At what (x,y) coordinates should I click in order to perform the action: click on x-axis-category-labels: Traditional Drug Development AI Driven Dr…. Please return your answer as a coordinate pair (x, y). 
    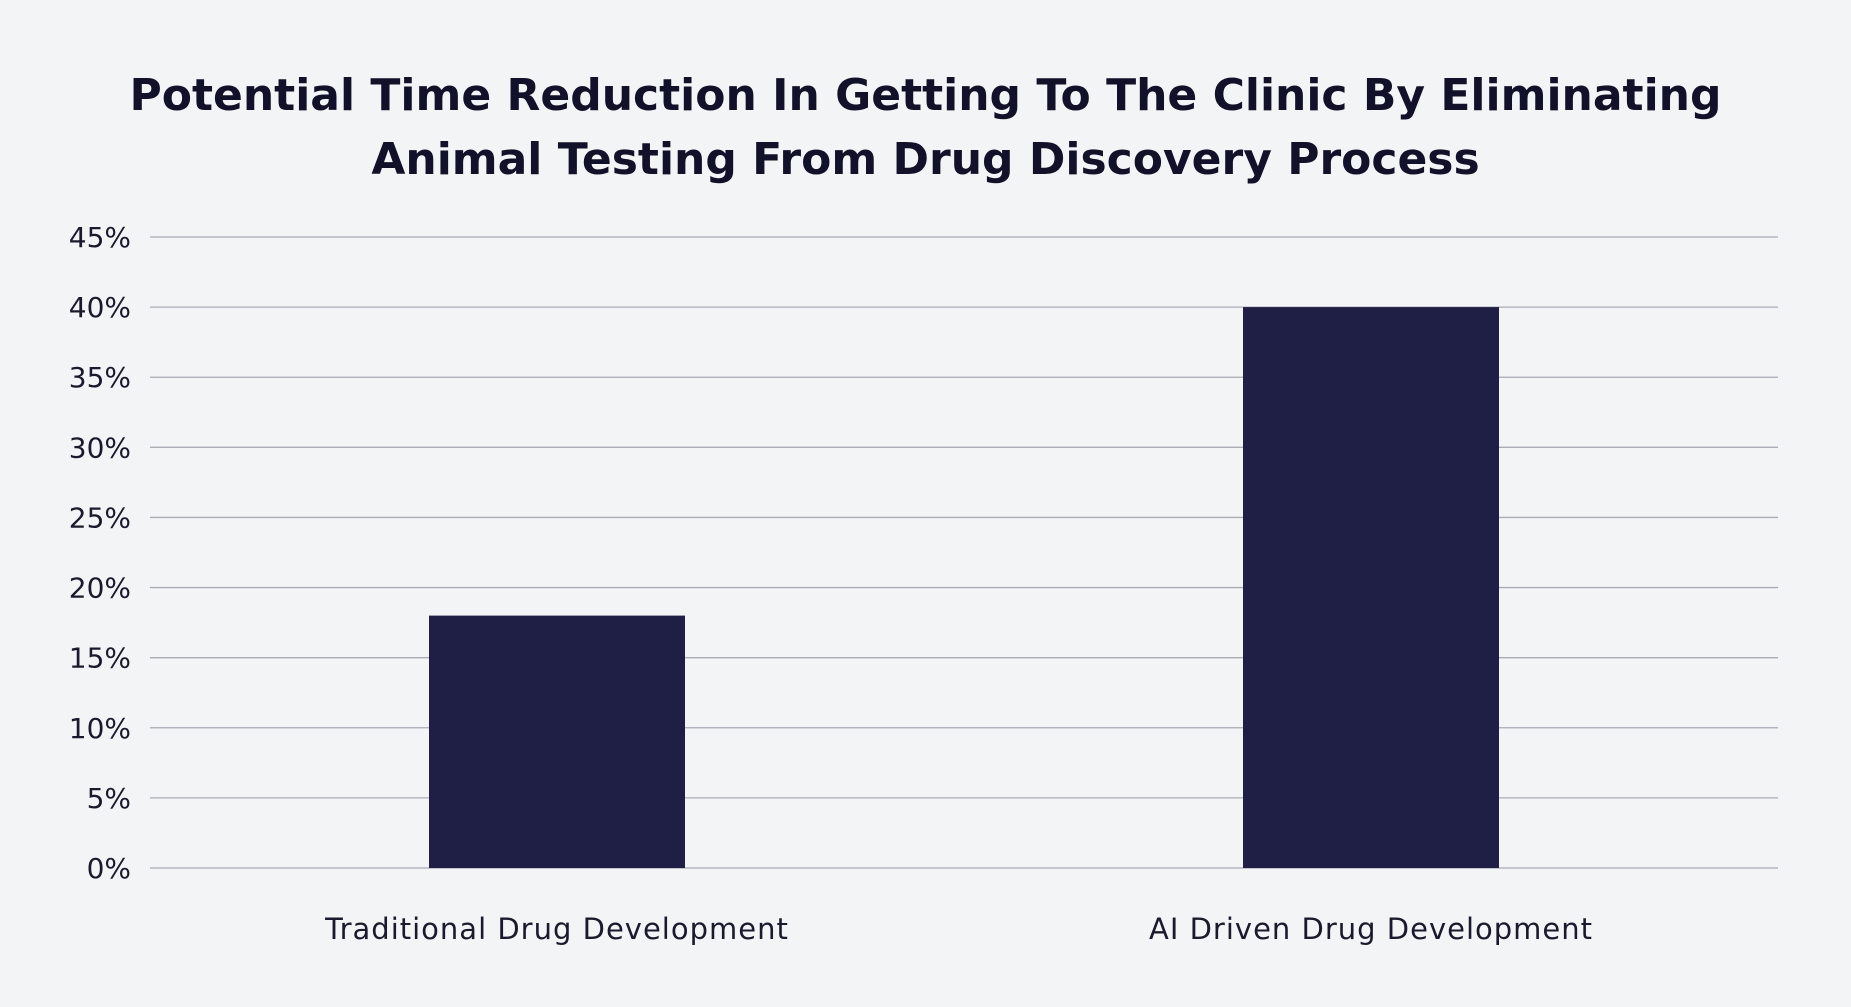
    Looking at the image, I should click on (958, 929).